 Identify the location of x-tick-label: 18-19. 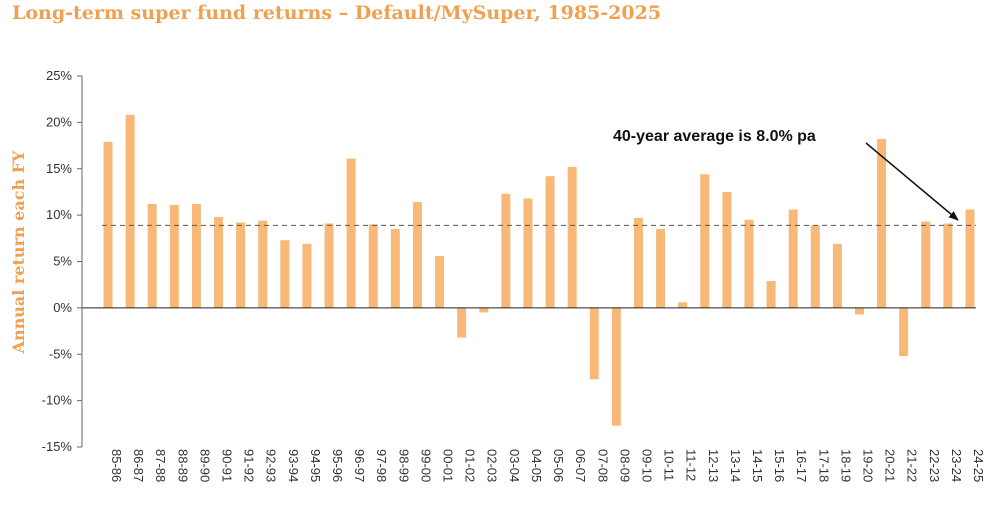
(845, 465).